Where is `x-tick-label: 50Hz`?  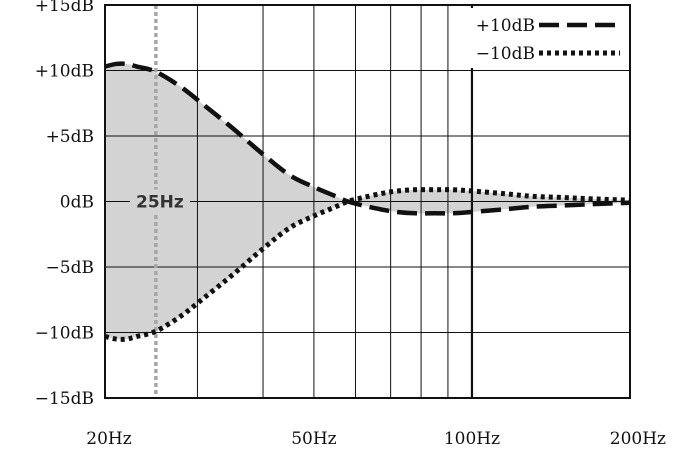
x-tick-label: 50Hz is located at coordinates (313, 439).